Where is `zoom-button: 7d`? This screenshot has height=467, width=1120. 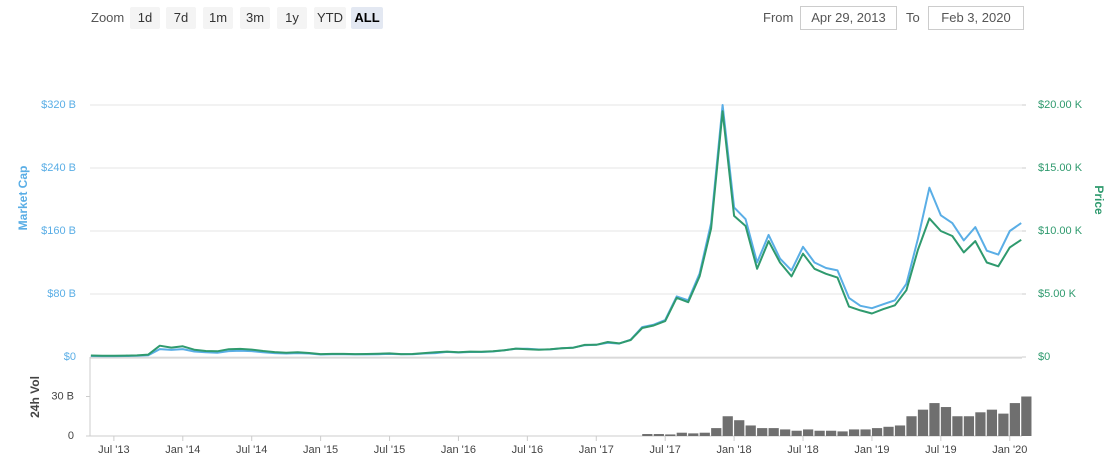
zoom-button: 7d is located at coordinates (181, 18).